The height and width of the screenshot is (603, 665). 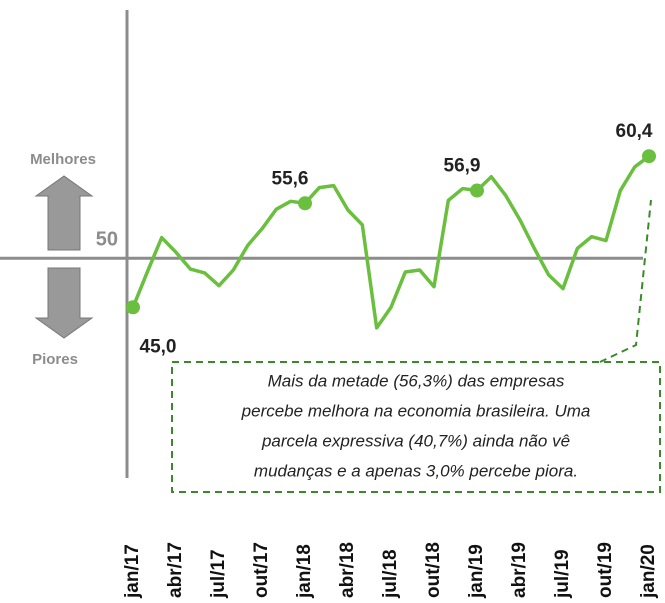 What do you see at coordinates (158, 346) in the screenshot?
I see `data-label: 45,0` at bounding box center [158, 346].